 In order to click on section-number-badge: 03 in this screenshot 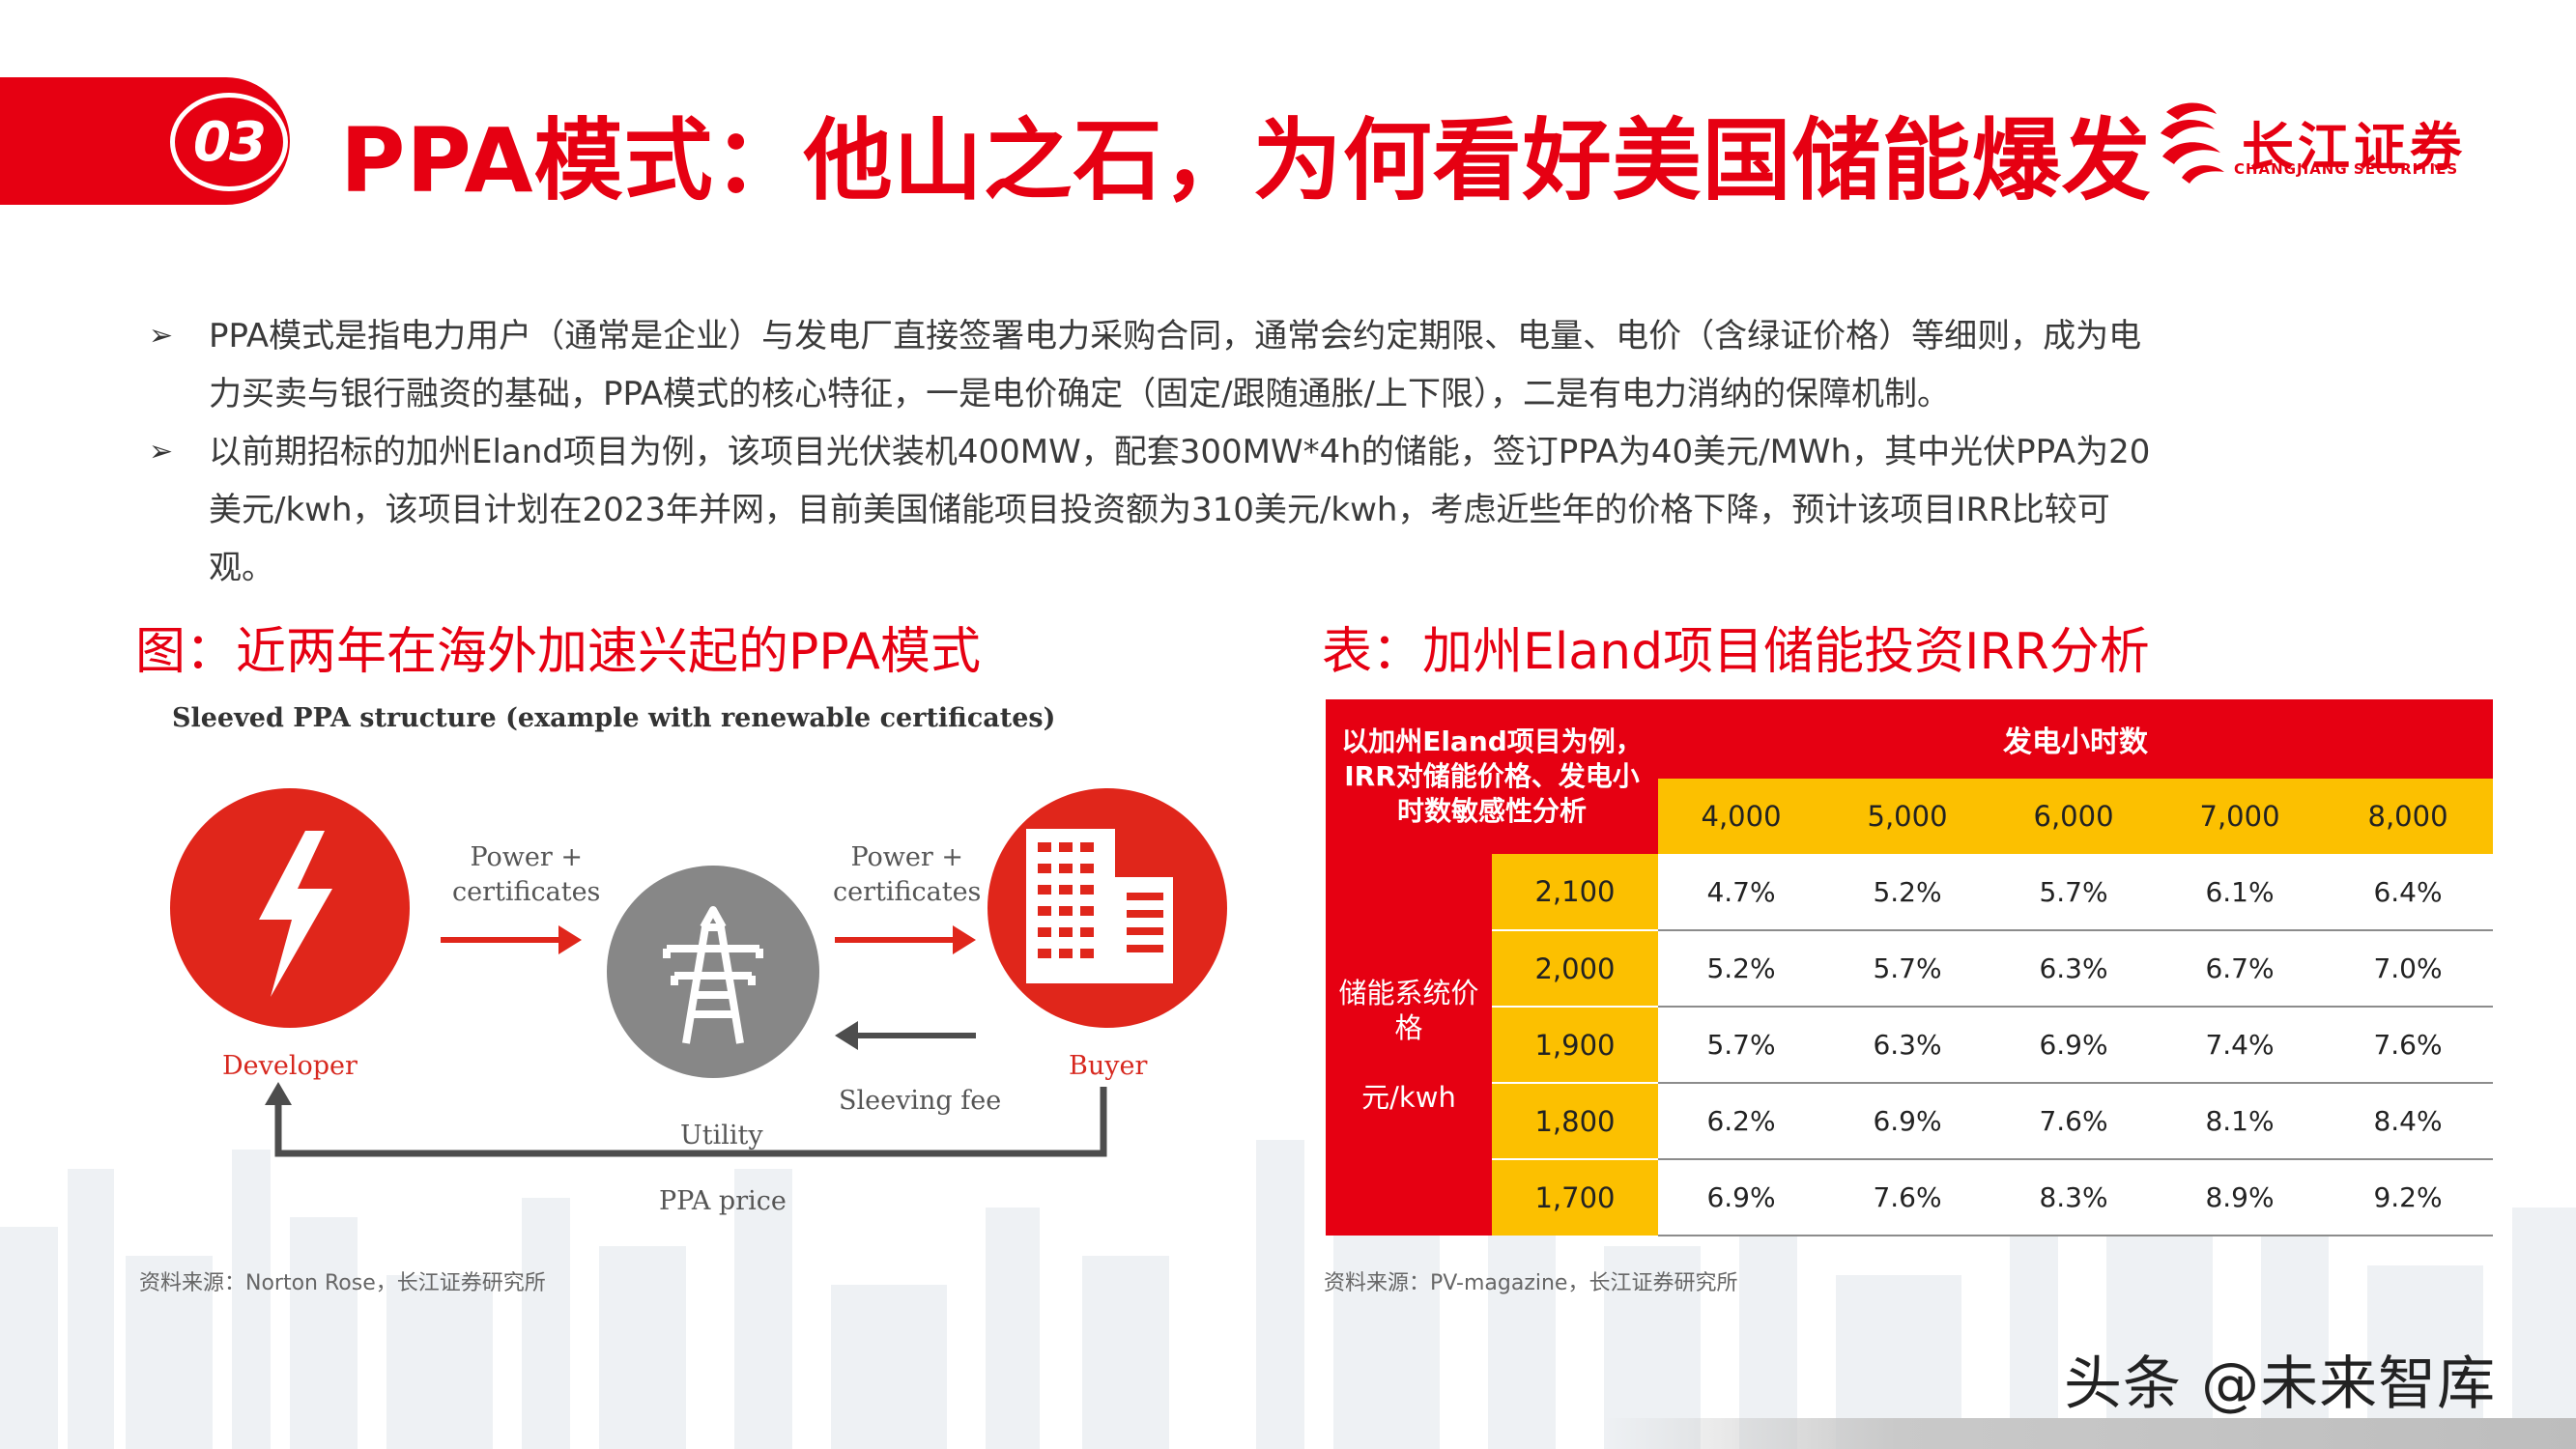, I will do `click(229, 142)`.